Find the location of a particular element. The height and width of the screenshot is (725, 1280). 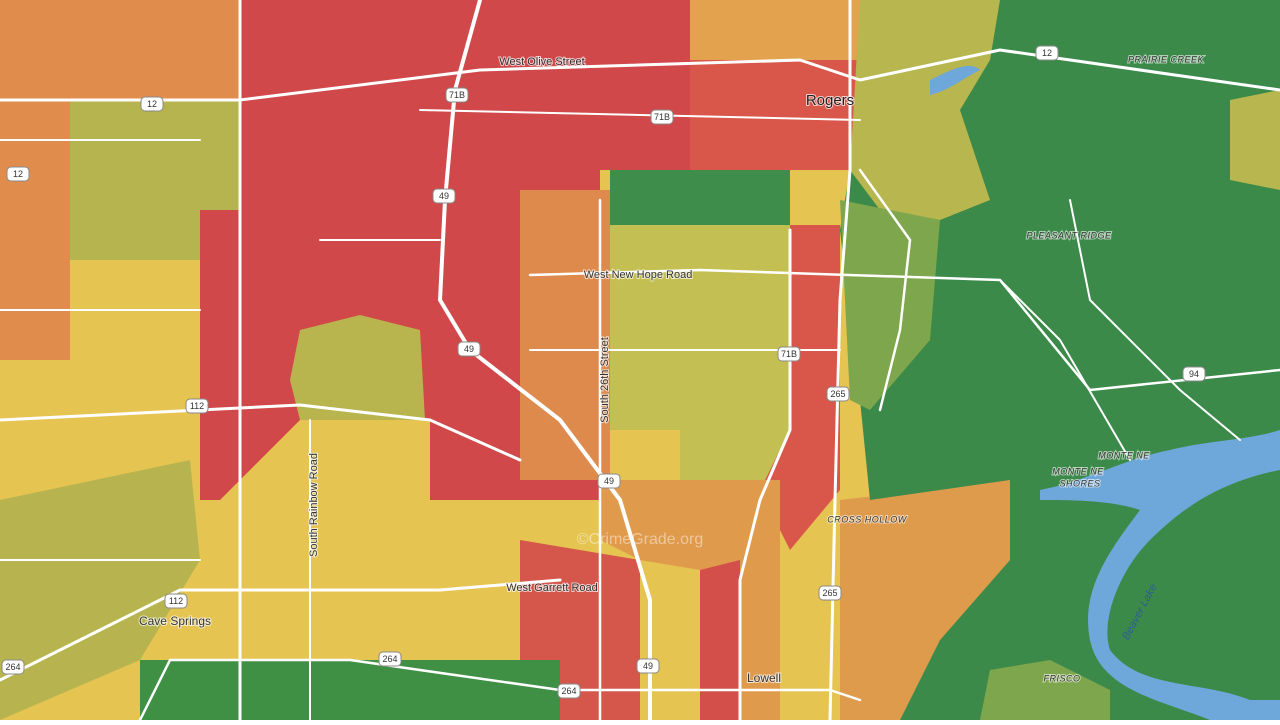

lake-inlet is located at coordinates (955, 80).